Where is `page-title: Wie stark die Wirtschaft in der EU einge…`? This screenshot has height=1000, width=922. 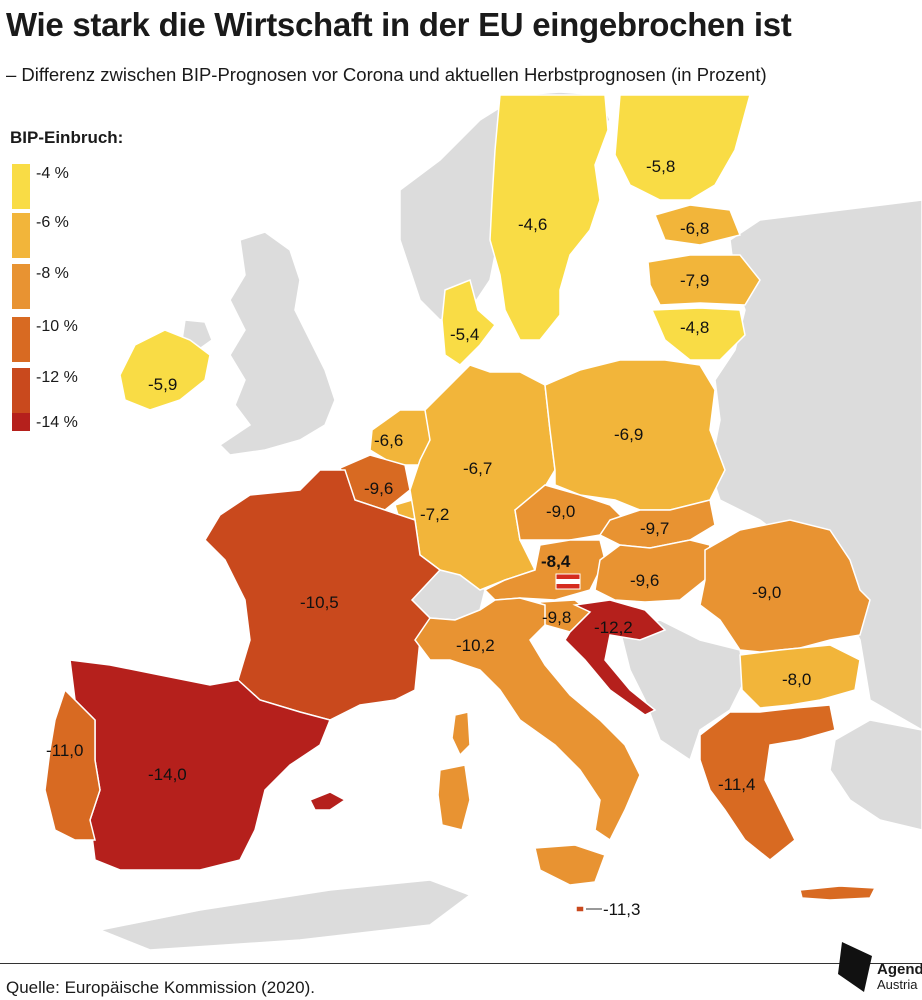
page-title: Wie stark die Wirtschaft in der EU einge… is located at coordinates (399, 24).